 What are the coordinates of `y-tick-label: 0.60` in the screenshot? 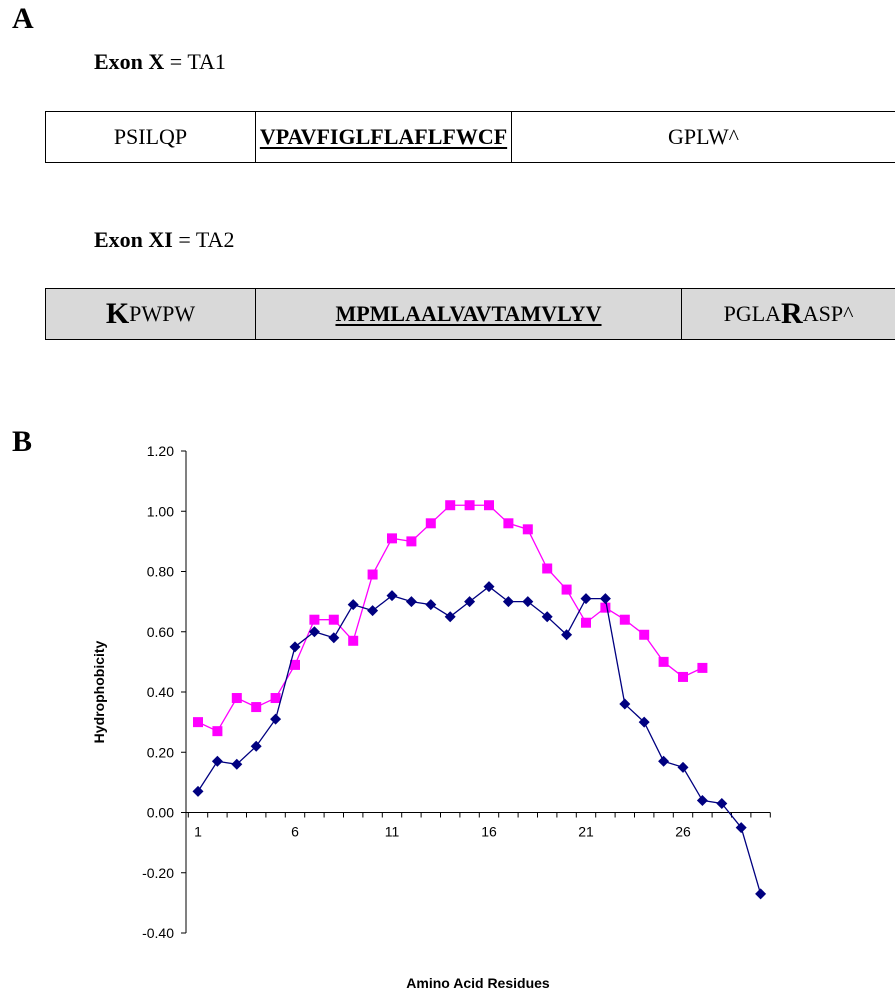 It's located at (160, 632).